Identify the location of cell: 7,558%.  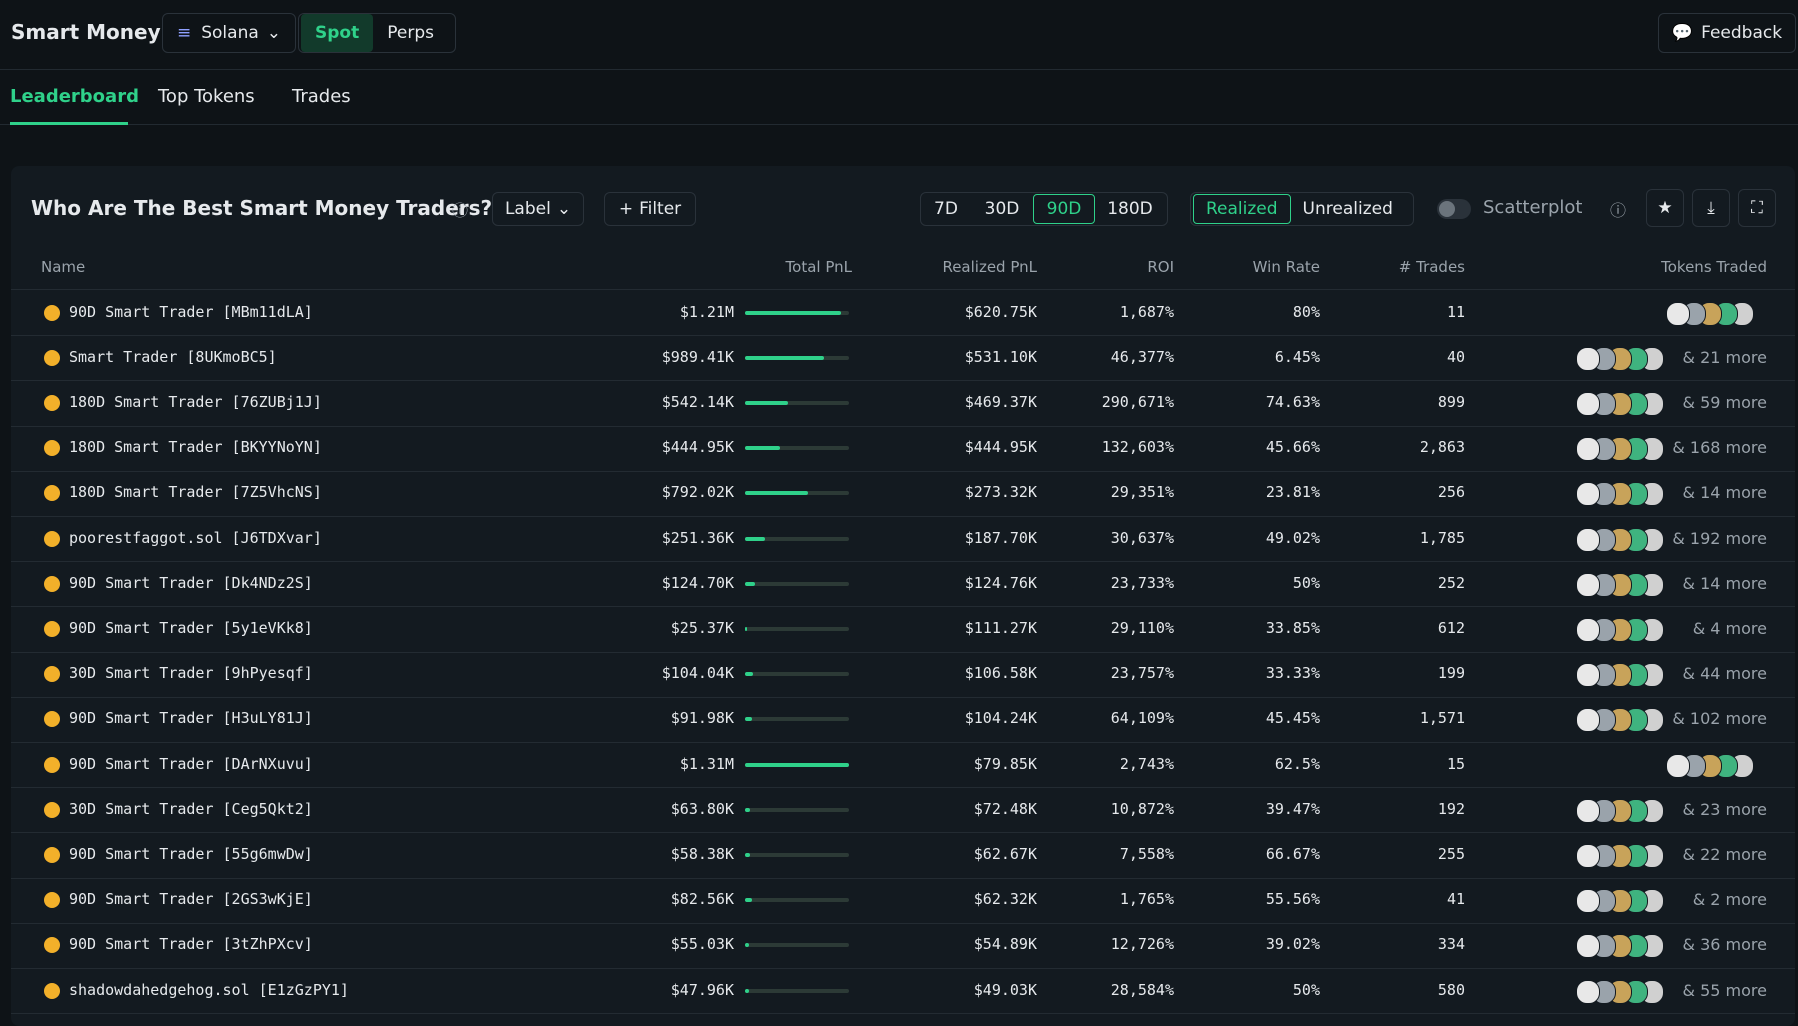
(1146, 854).